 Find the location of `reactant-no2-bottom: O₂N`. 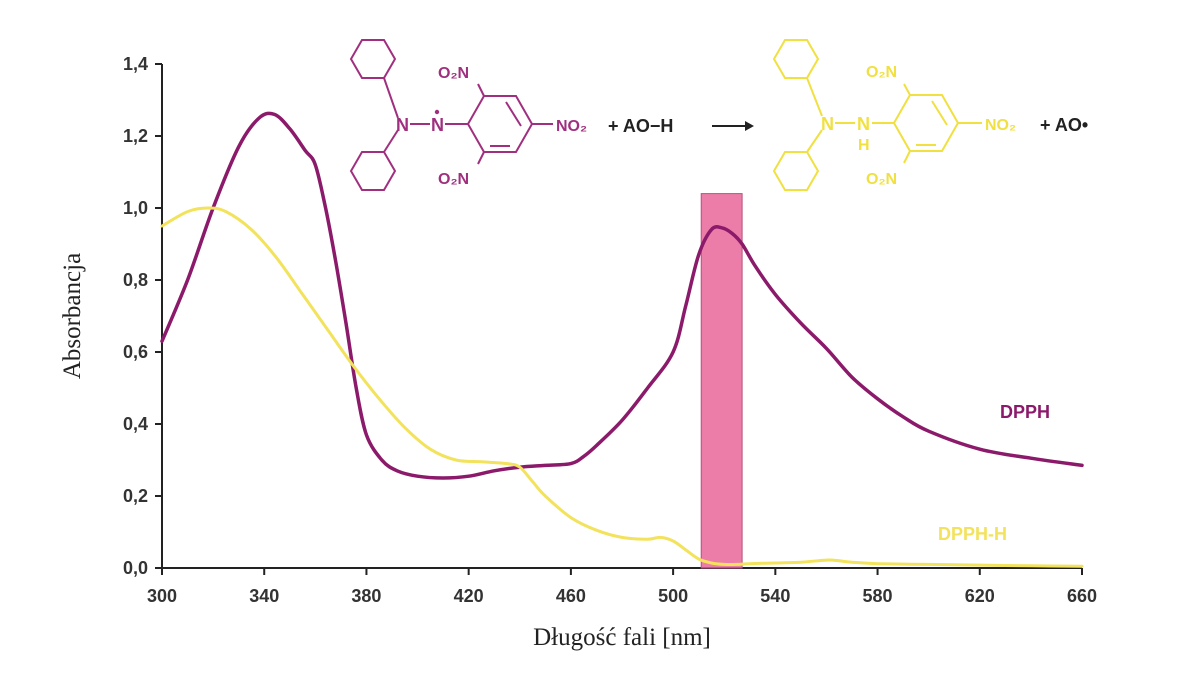

reactant-no2-bottom: O₂N is located at coordinates (453, 179).